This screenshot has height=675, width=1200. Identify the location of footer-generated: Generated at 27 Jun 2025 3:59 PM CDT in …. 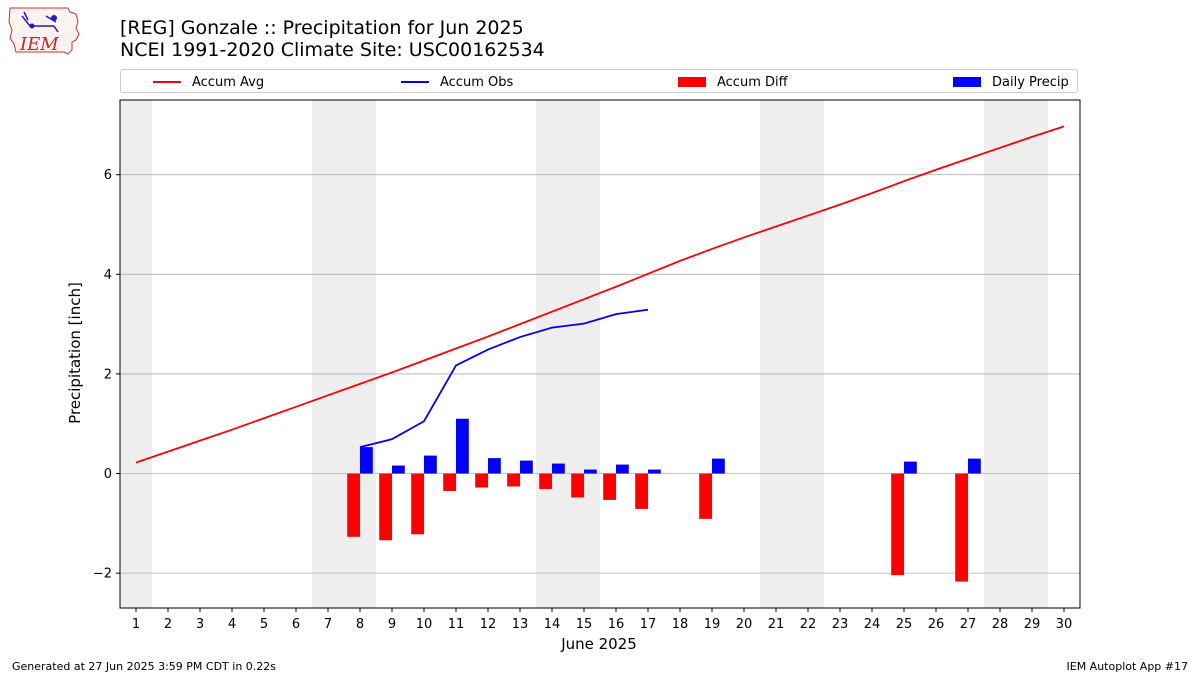
(144, 666).